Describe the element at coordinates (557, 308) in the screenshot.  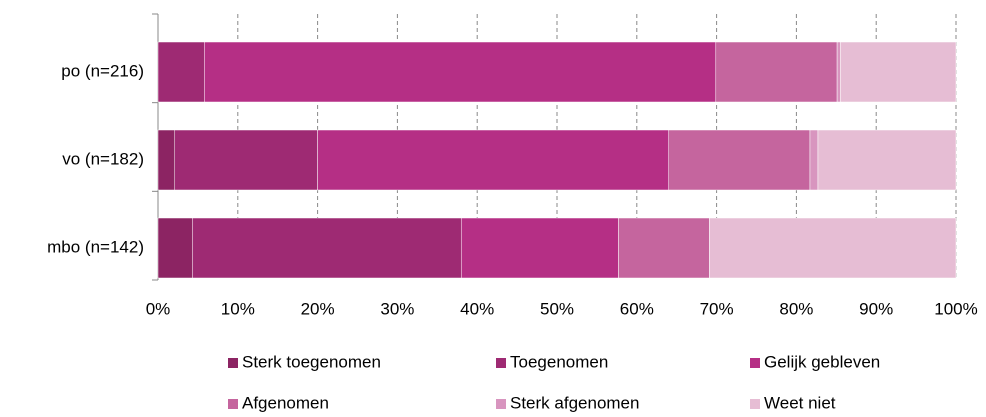
I see `x-tick-label: 50%` at that location.